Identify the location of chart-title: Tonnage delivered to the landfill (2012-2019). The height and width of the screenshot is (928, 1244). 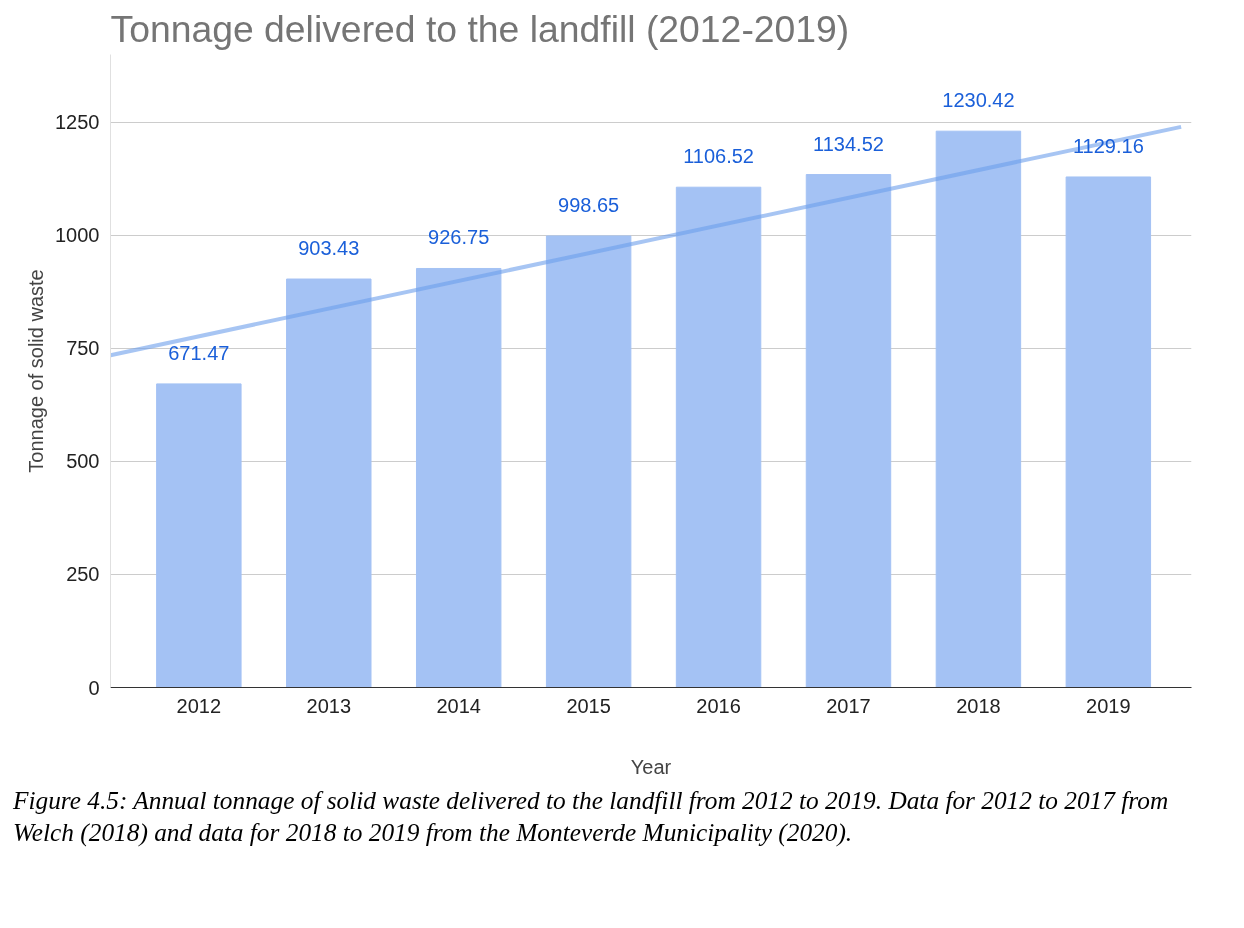
(480, 28).